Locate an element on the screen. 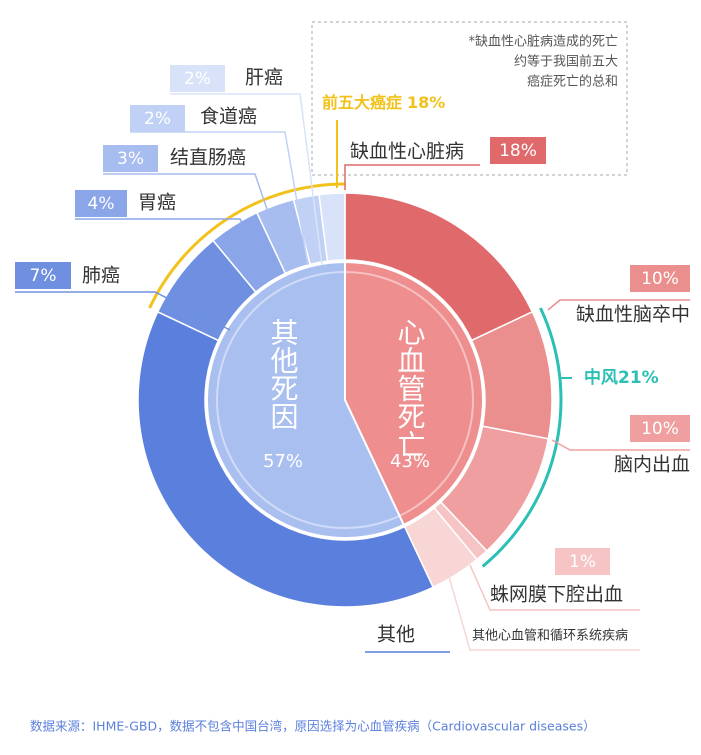 Image resolution: width=701 pixels, height=755 pixels. annotation: 约等于我国前五大 is located at coordinates (566, 62).